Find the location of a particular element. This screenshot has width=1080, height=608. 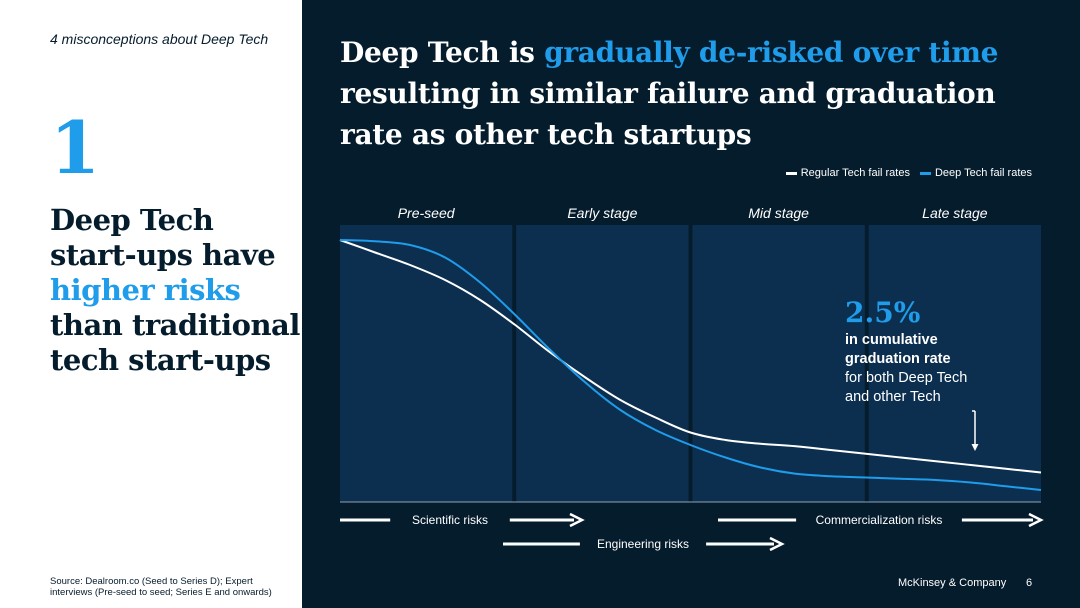

legend-swatch-regular is located at coordinates (791, 173).